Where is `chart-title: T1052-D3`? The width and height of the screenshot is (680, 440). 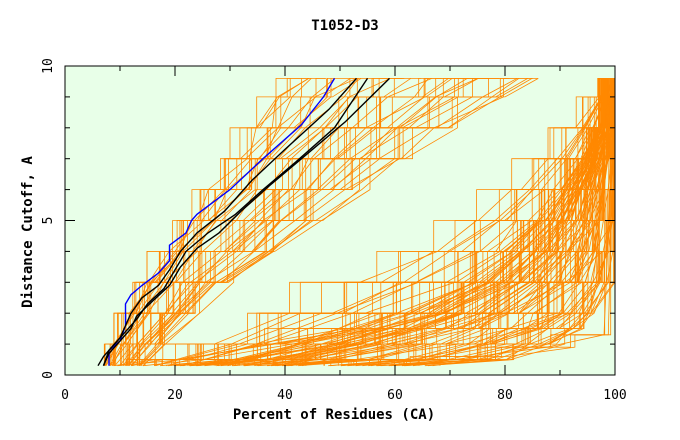 chart-title: T1052-D3 is located at coordinates (344, 26).